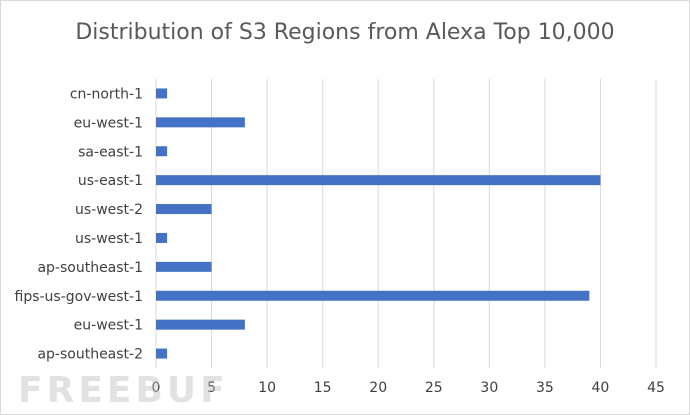 The image size is (690, 415). I want to click on x-tick-label-8: 40, so click(601, 388).